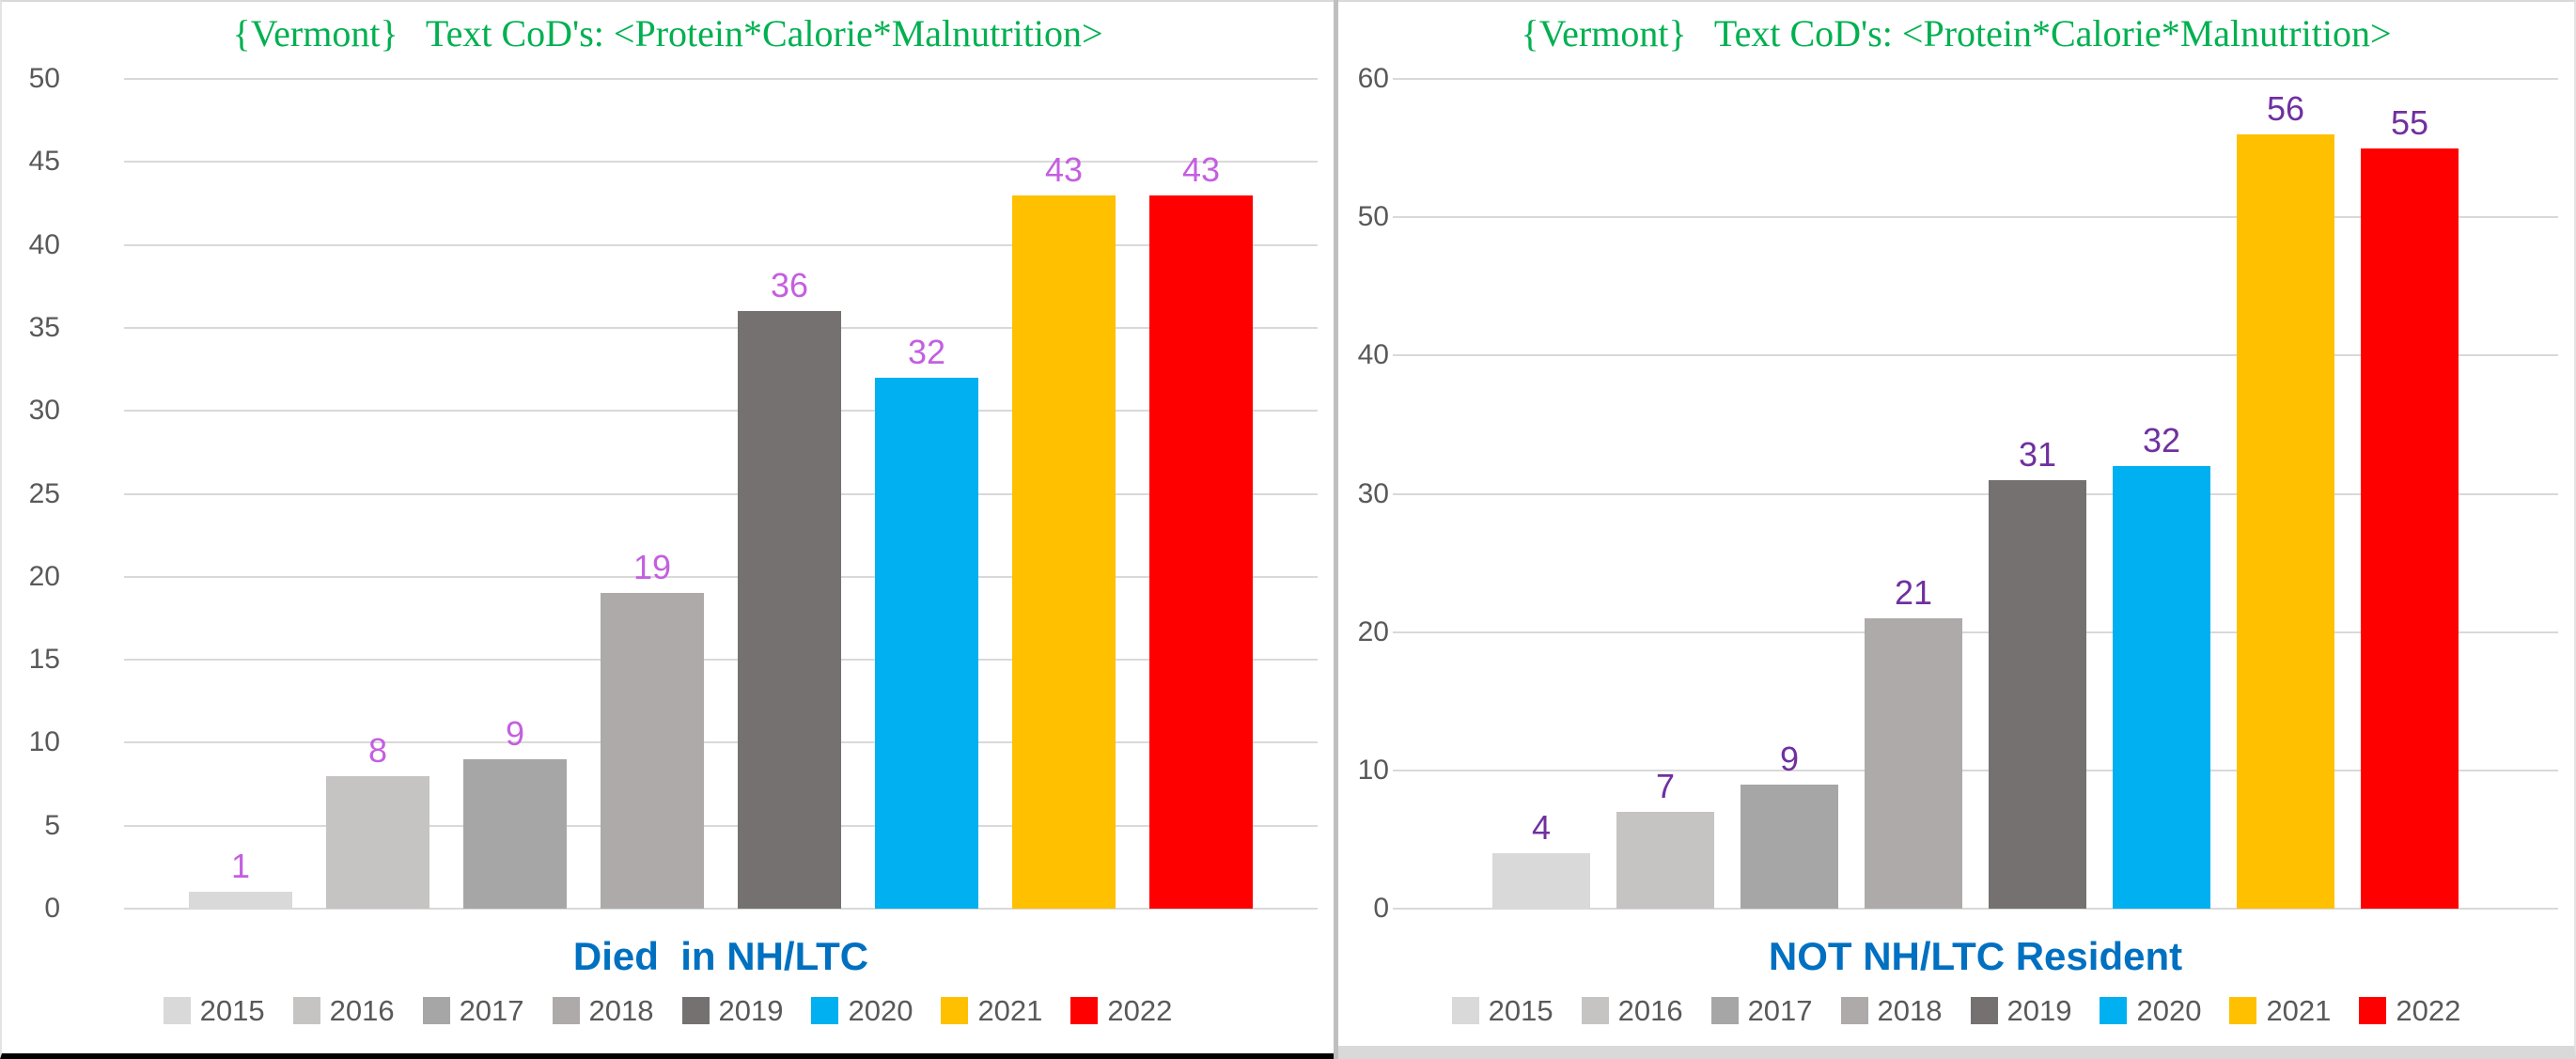 This screenshot has height=1059, width=2576. What do you see at coordinates (2161, 440) in the screenshot?
I see `bar-value-label: 32` at bounding box center [2161, 440].